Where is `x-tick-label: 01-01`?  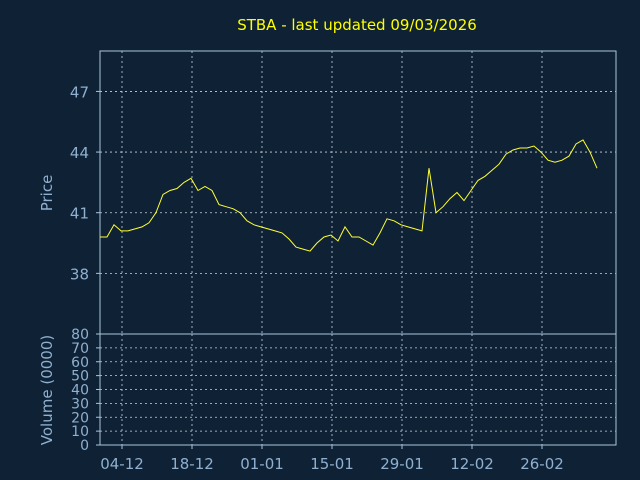 x-tick-label: 01-01 is located at coordinates (262, 464).